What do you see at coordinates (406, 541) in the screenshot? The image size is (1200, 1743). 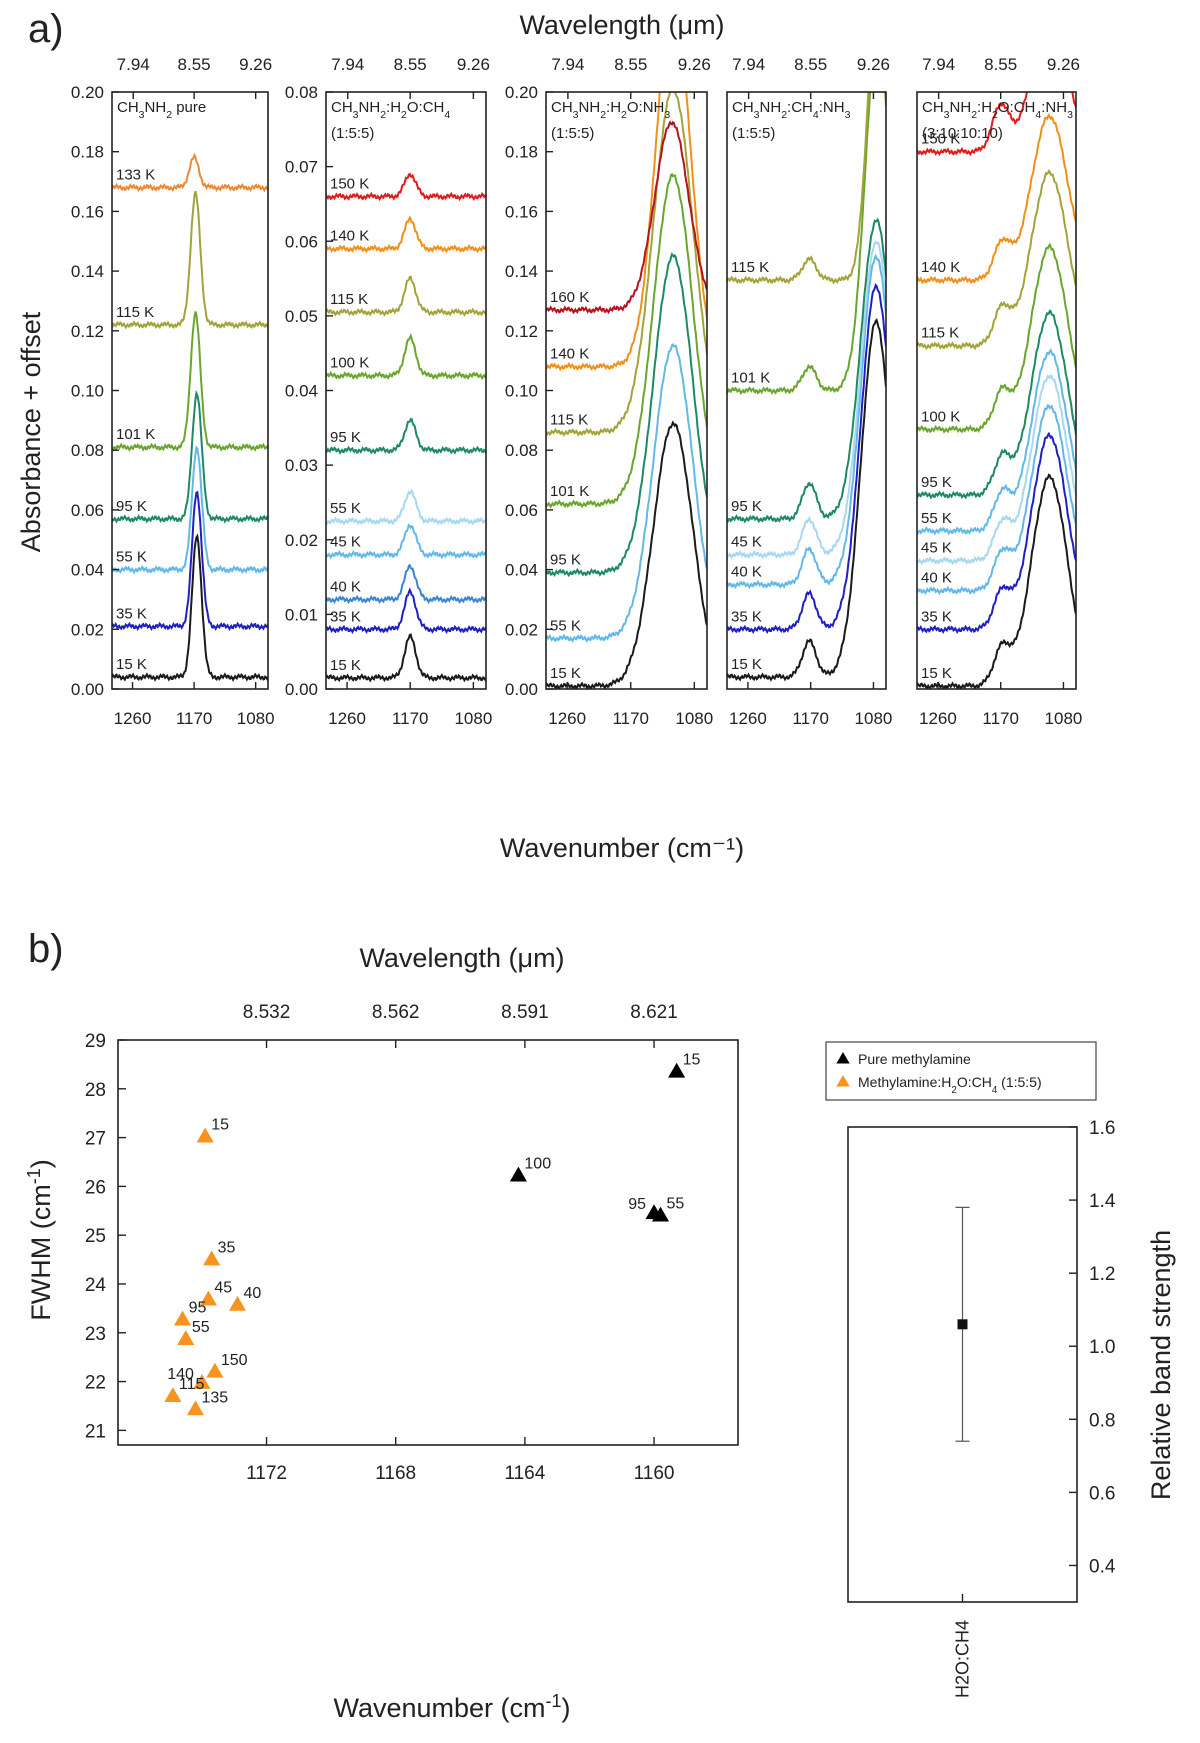 I see `series-line-45K` at bounding box center [406, 541].